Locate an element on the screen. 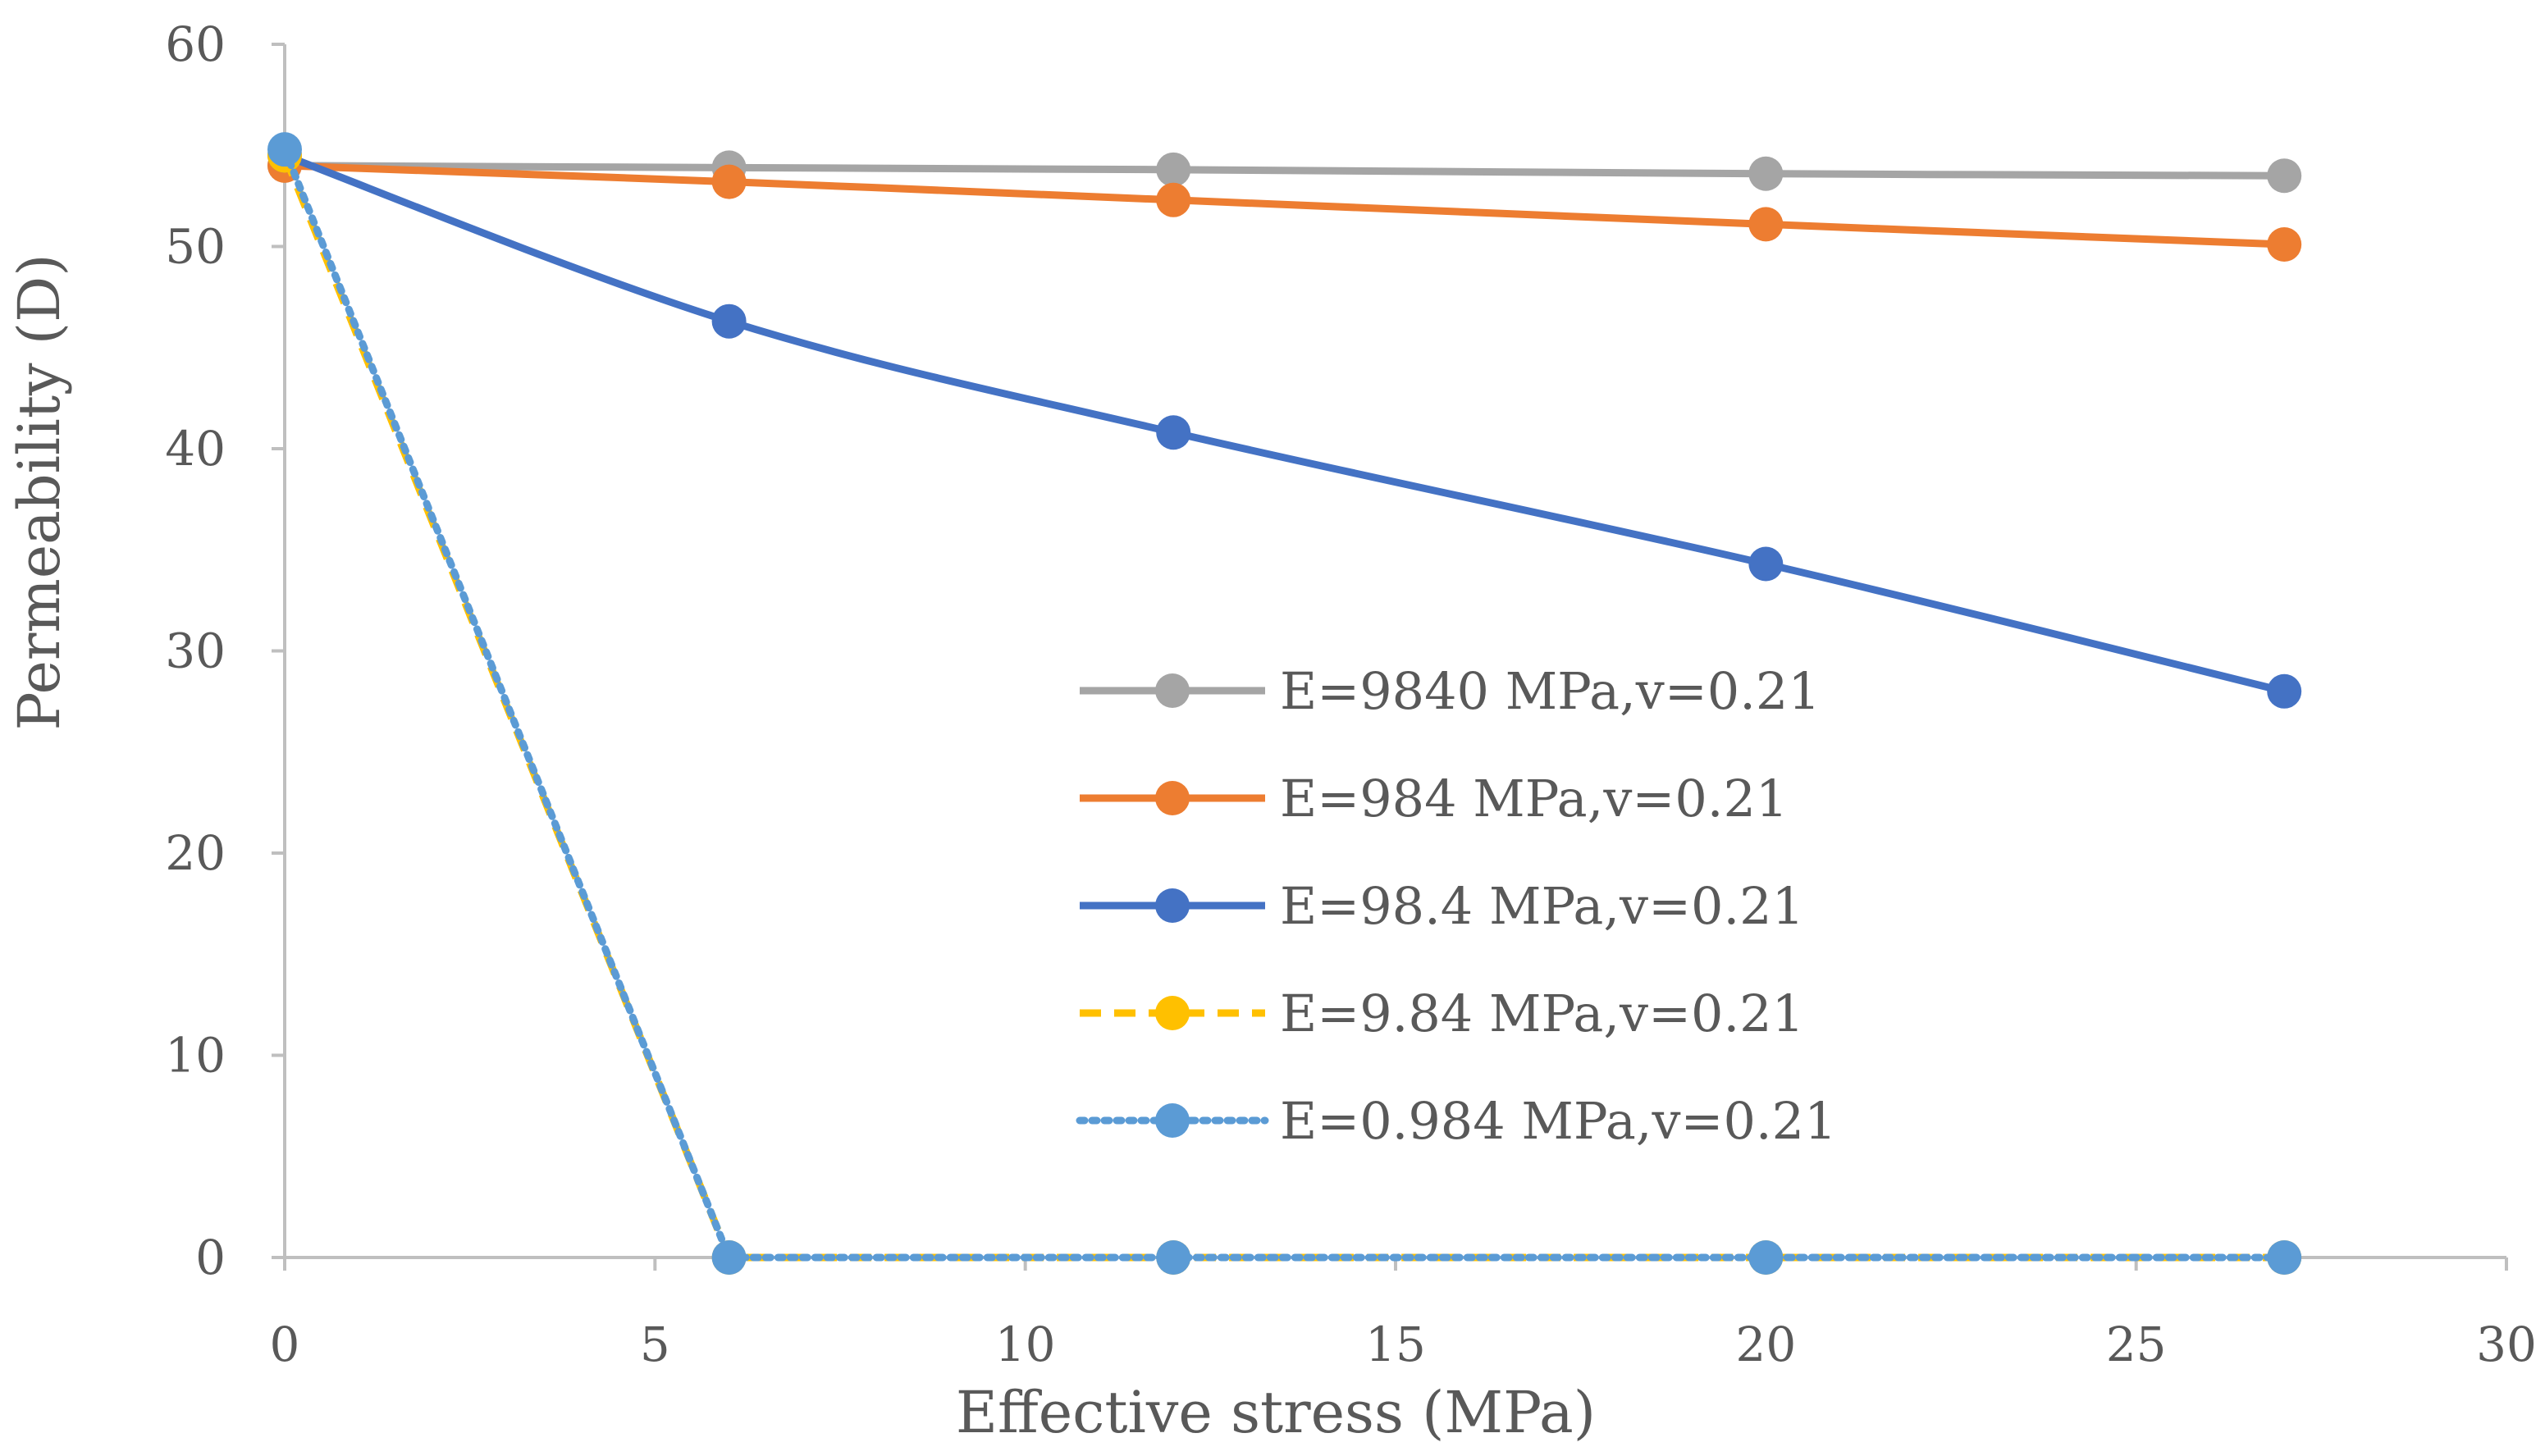  y-tick-label: 10 is located at coordinates (196, 1056).